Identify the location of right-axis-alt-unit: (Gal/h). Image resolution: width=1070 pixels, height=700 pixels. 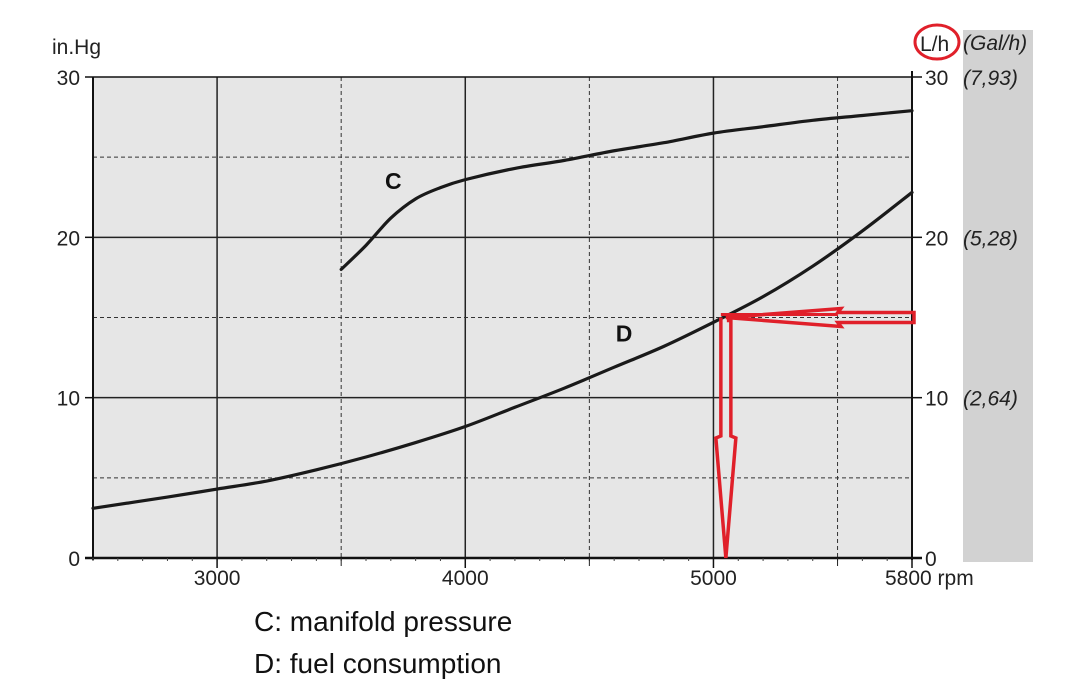
(995, 43).